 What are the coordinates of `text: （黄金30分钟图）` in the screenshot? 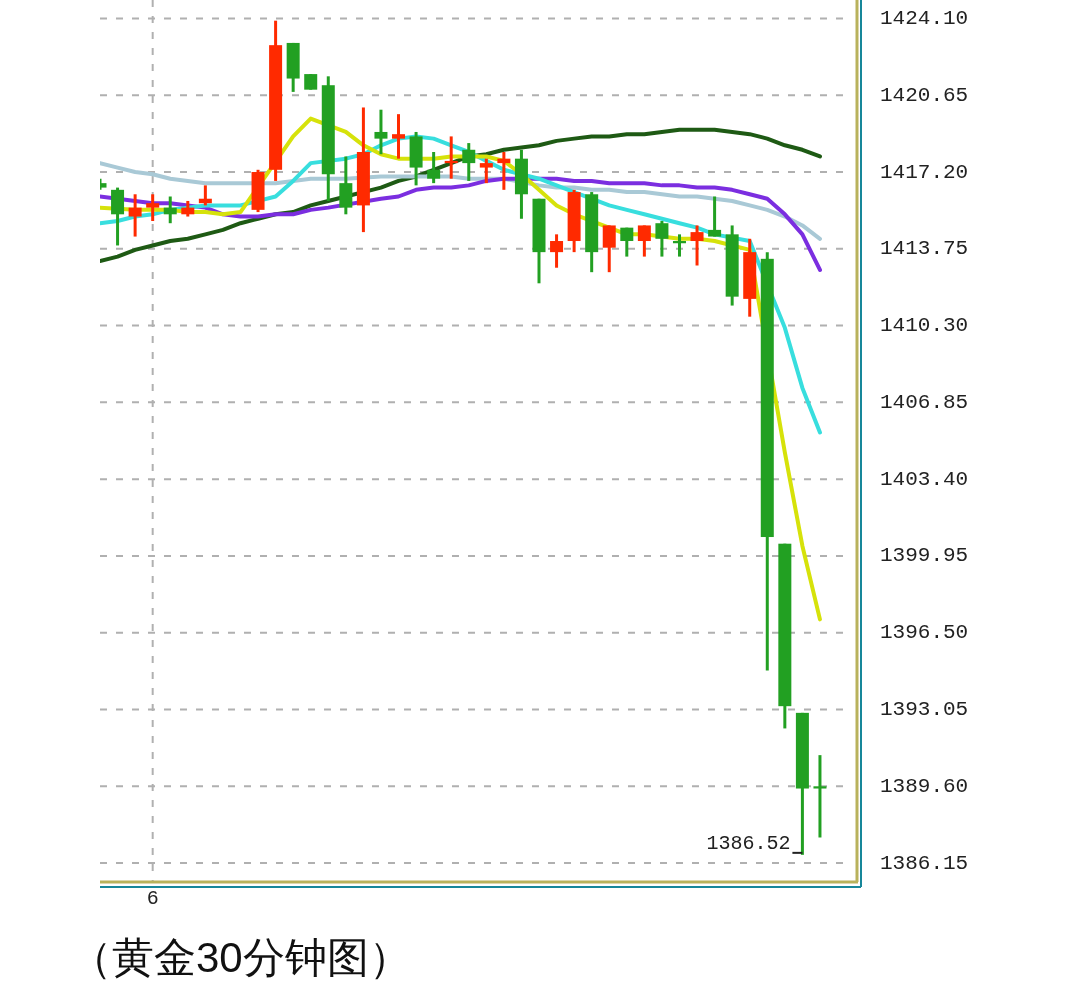 It's located at (240, 957).